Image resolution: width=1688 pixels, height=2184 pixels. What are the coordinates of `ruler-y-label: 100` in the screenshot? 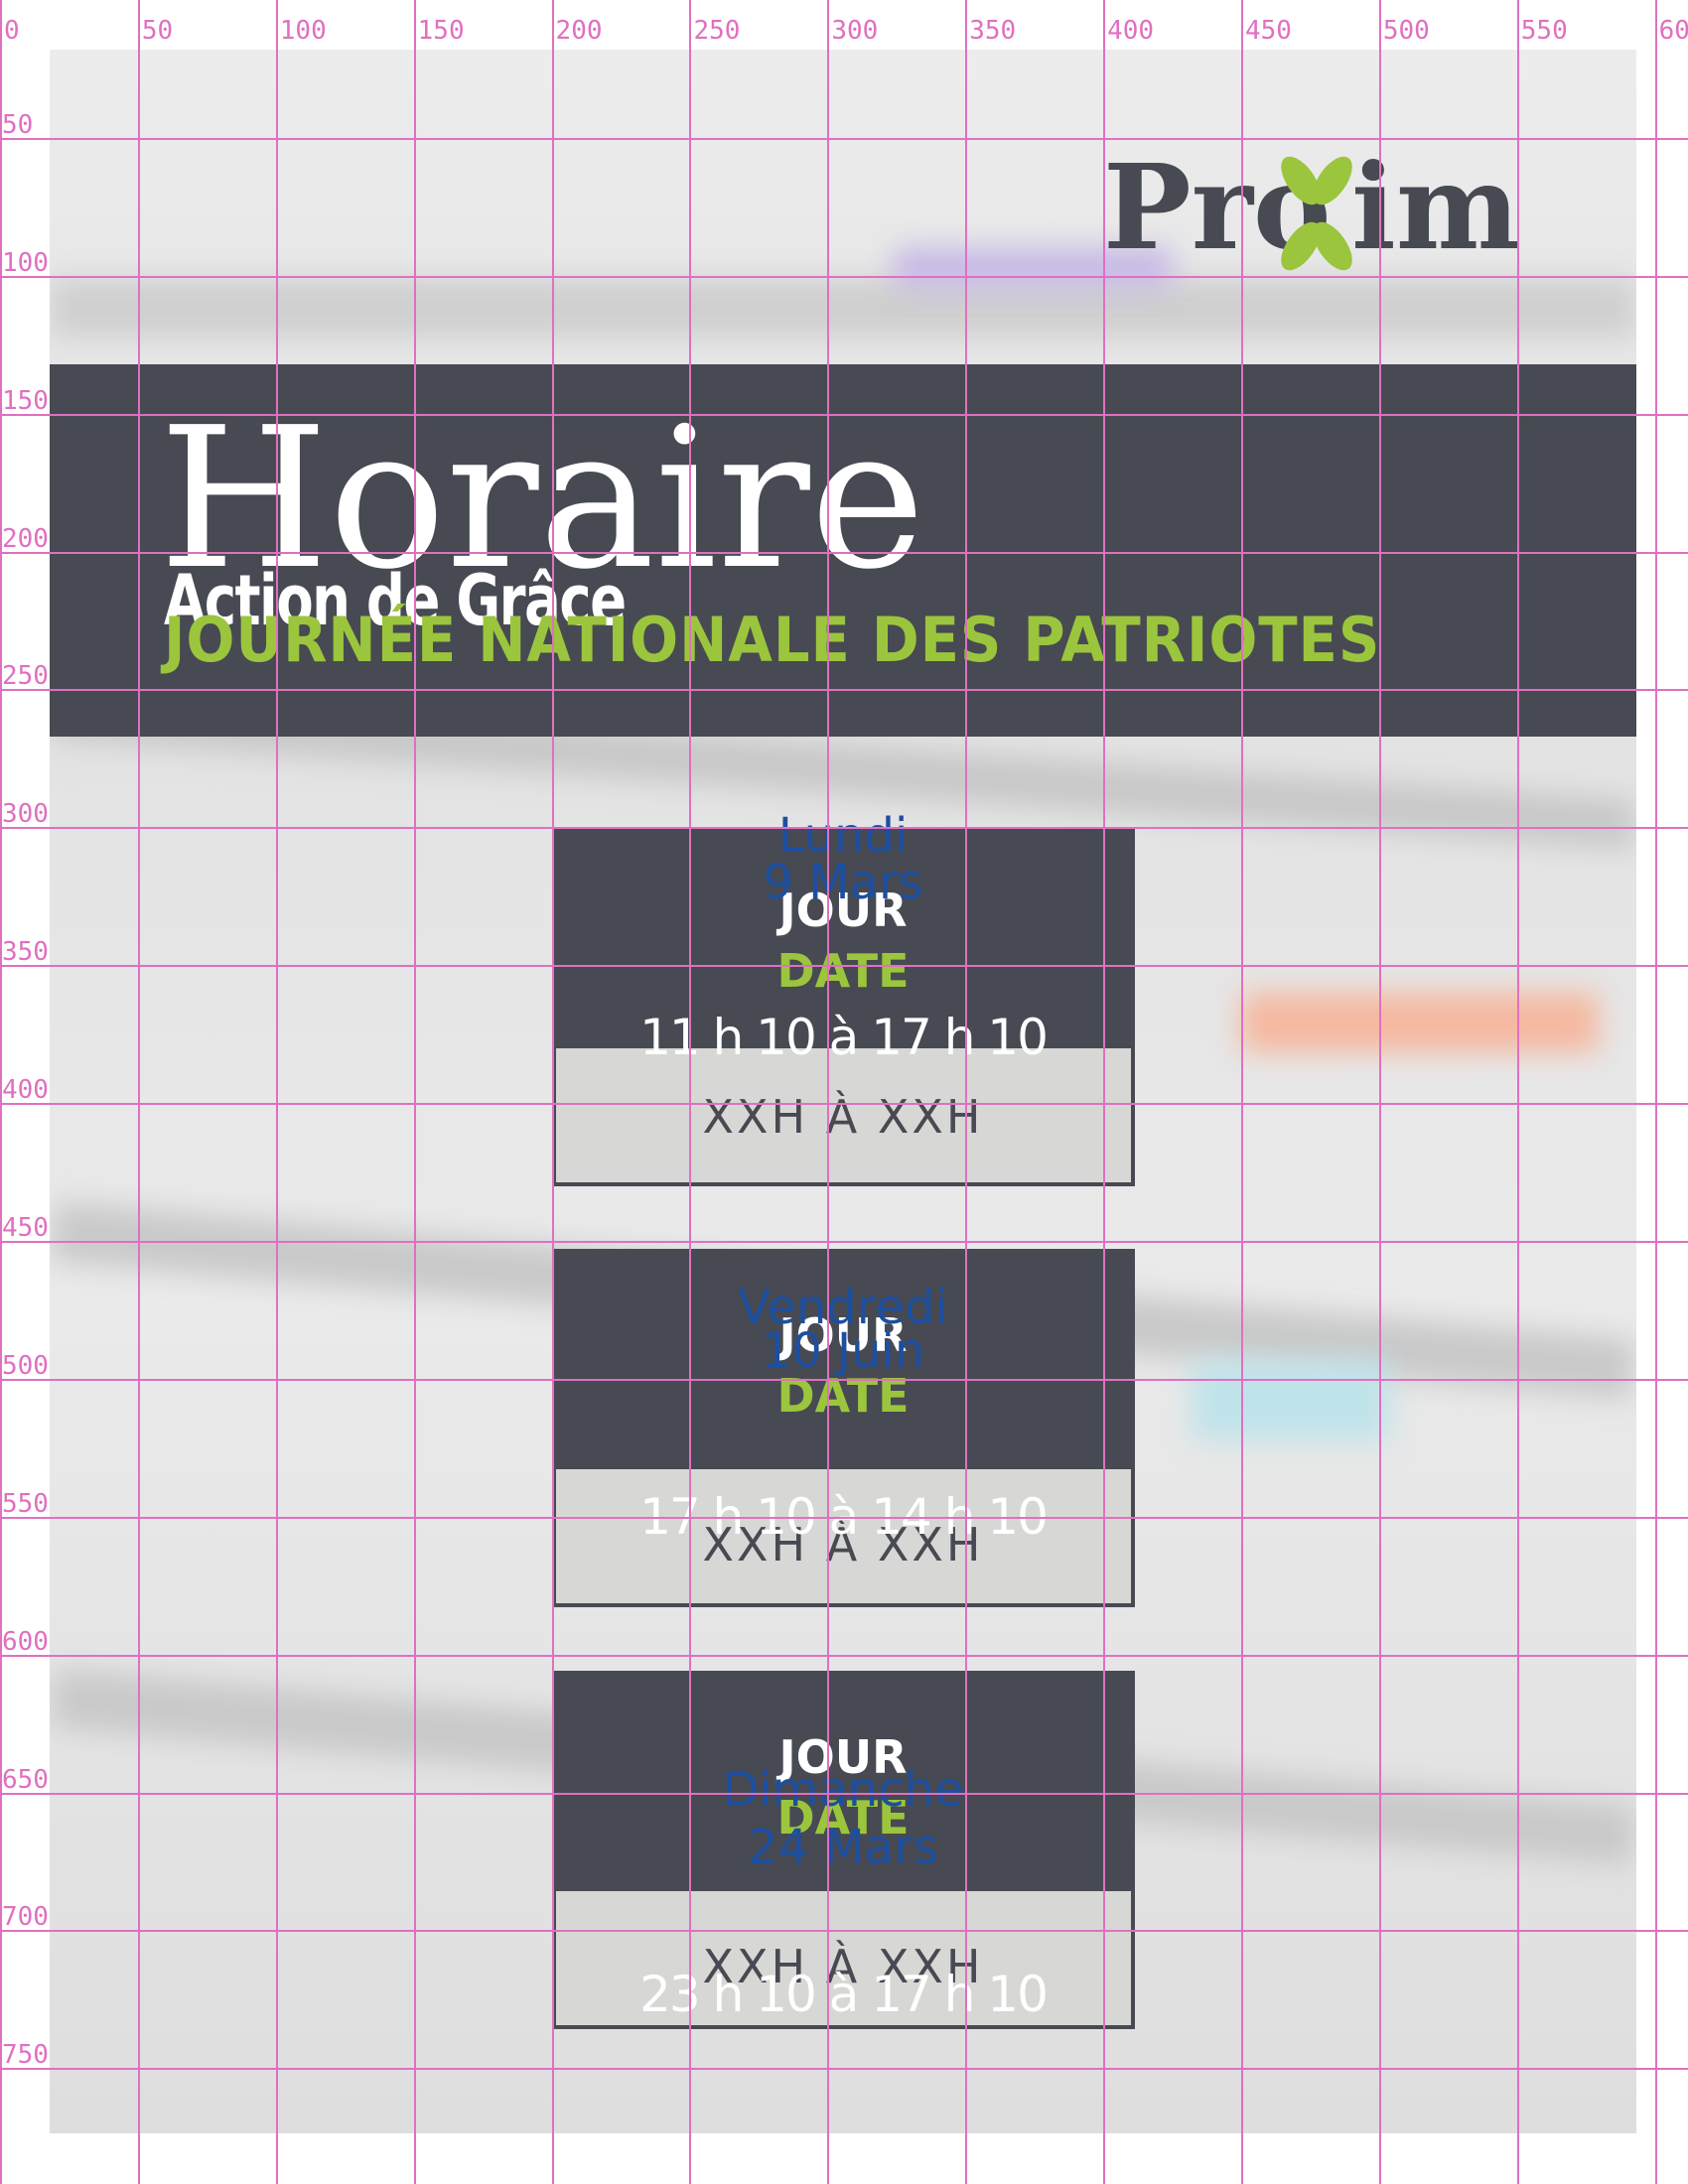 It's located at (25, 262).